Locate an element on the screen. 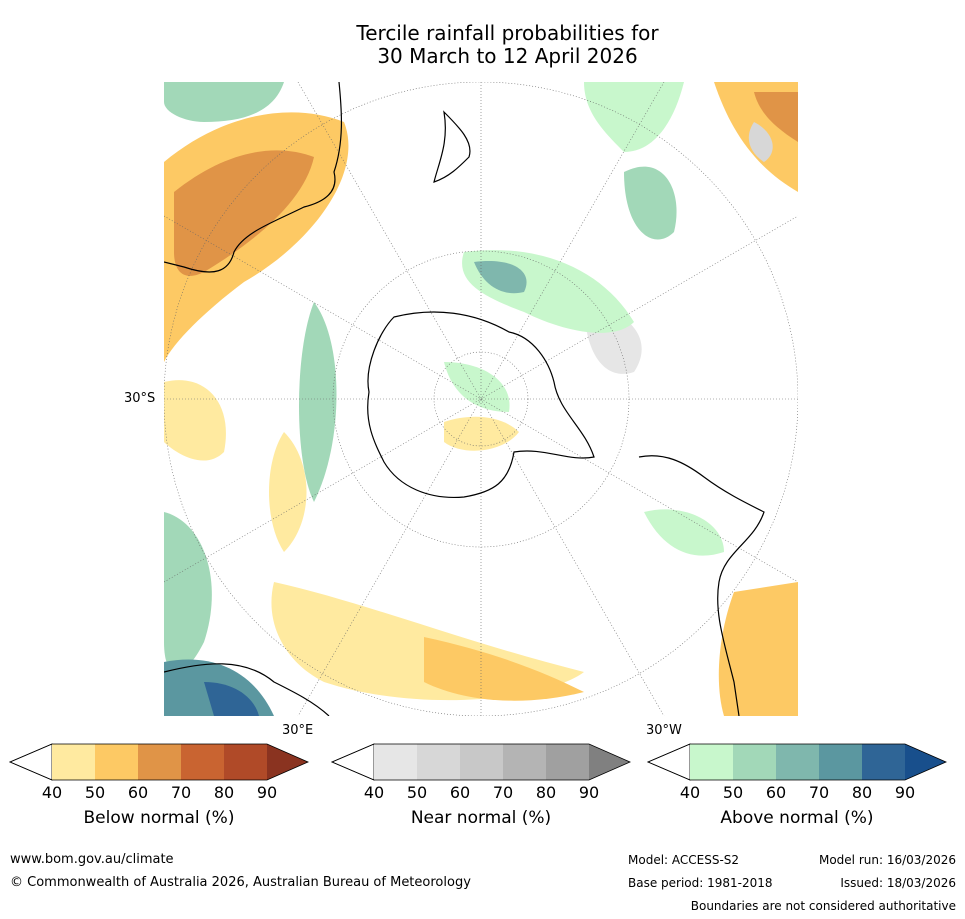 This screenshot has height=919, width=965. near-normal-label: Near normal (%) is located at coordinates (481, 818).